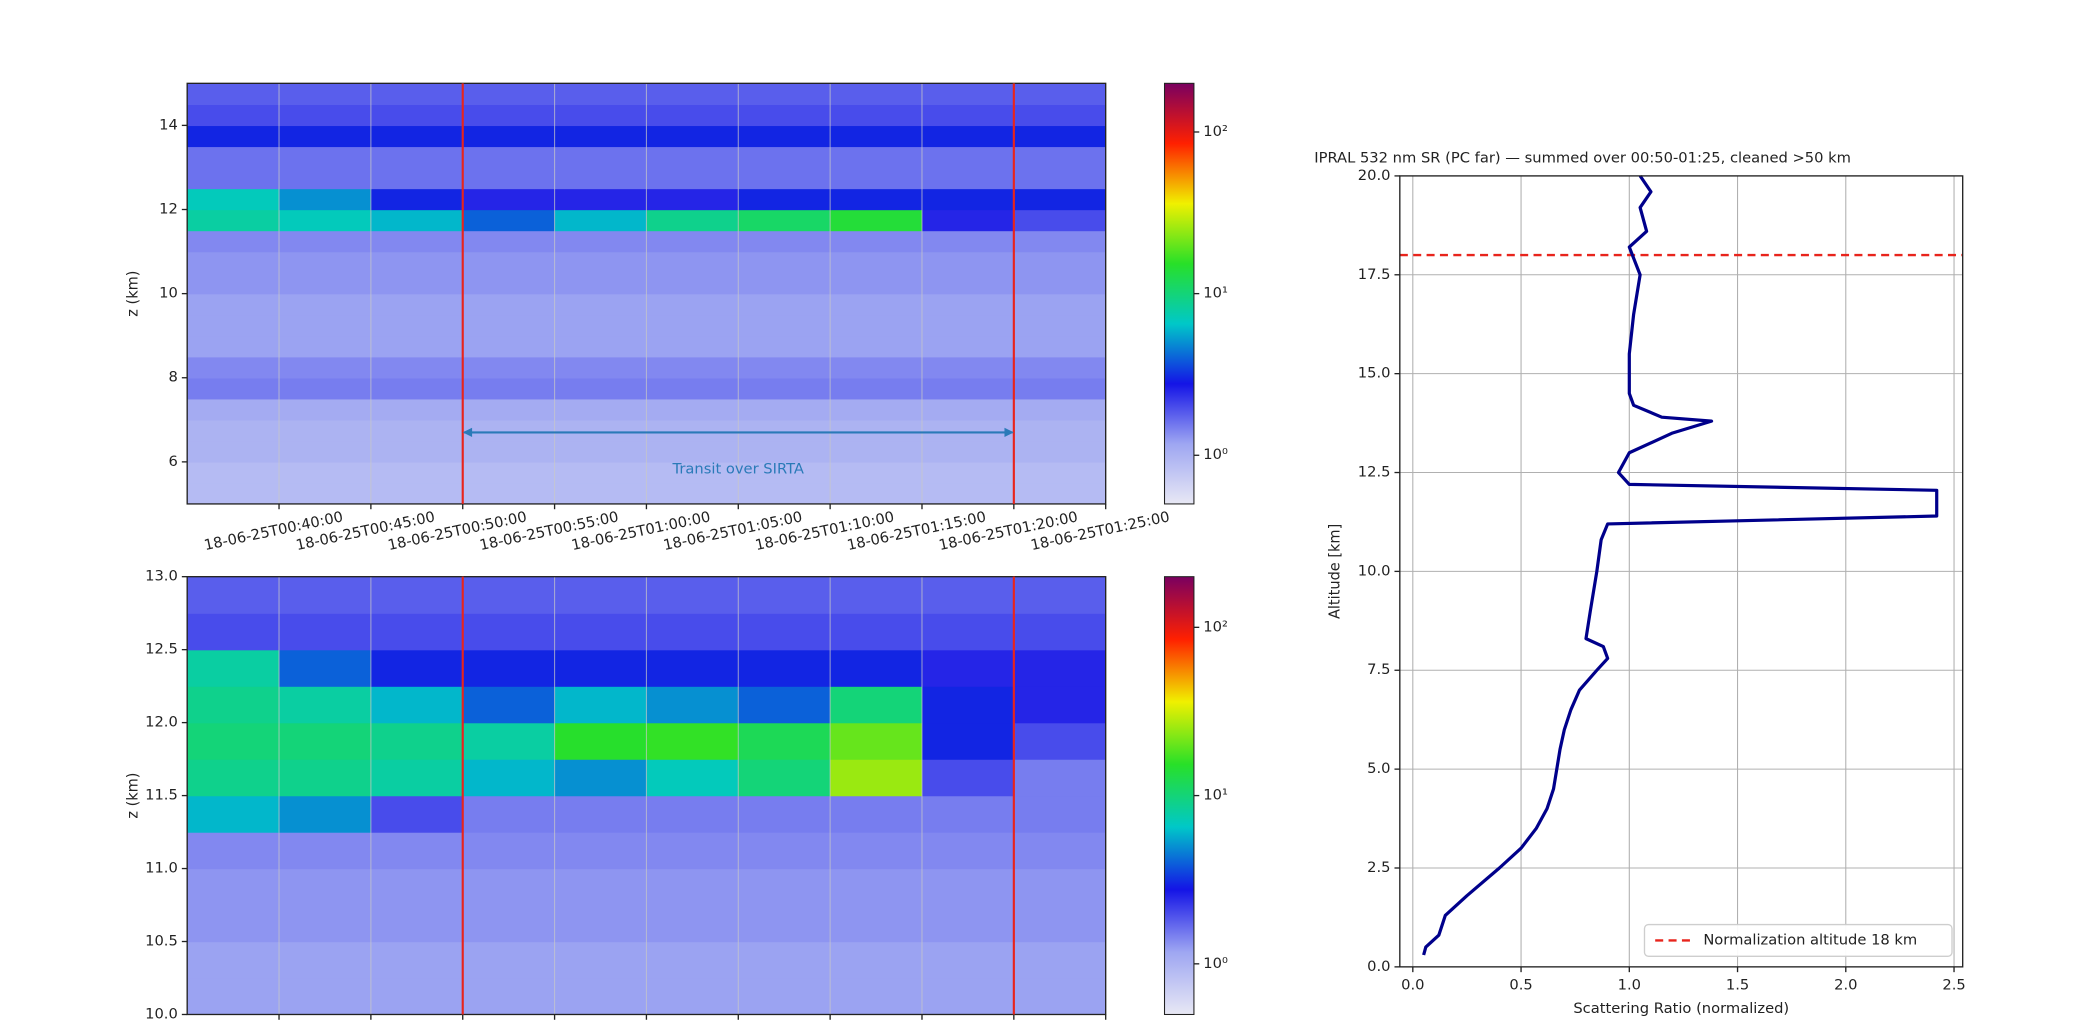  What do you see at coordinates (161, 576) in the screenshot?
I see `y-tick-label: 13.0` at bounding box center [161, 576].